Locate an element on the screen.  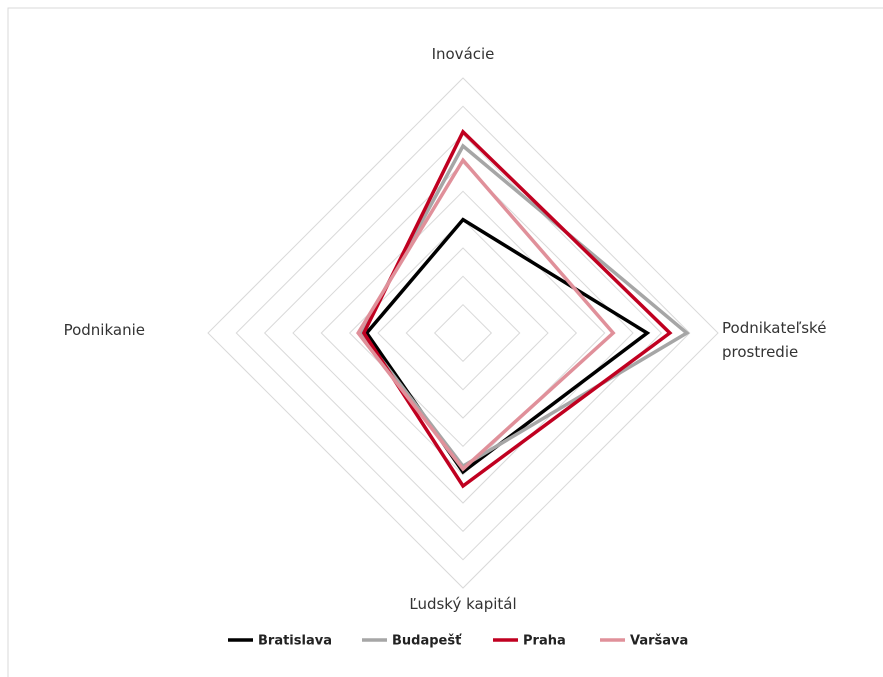
axis-label: Podnikateľské prostredie is located at coordinates (774, 340).